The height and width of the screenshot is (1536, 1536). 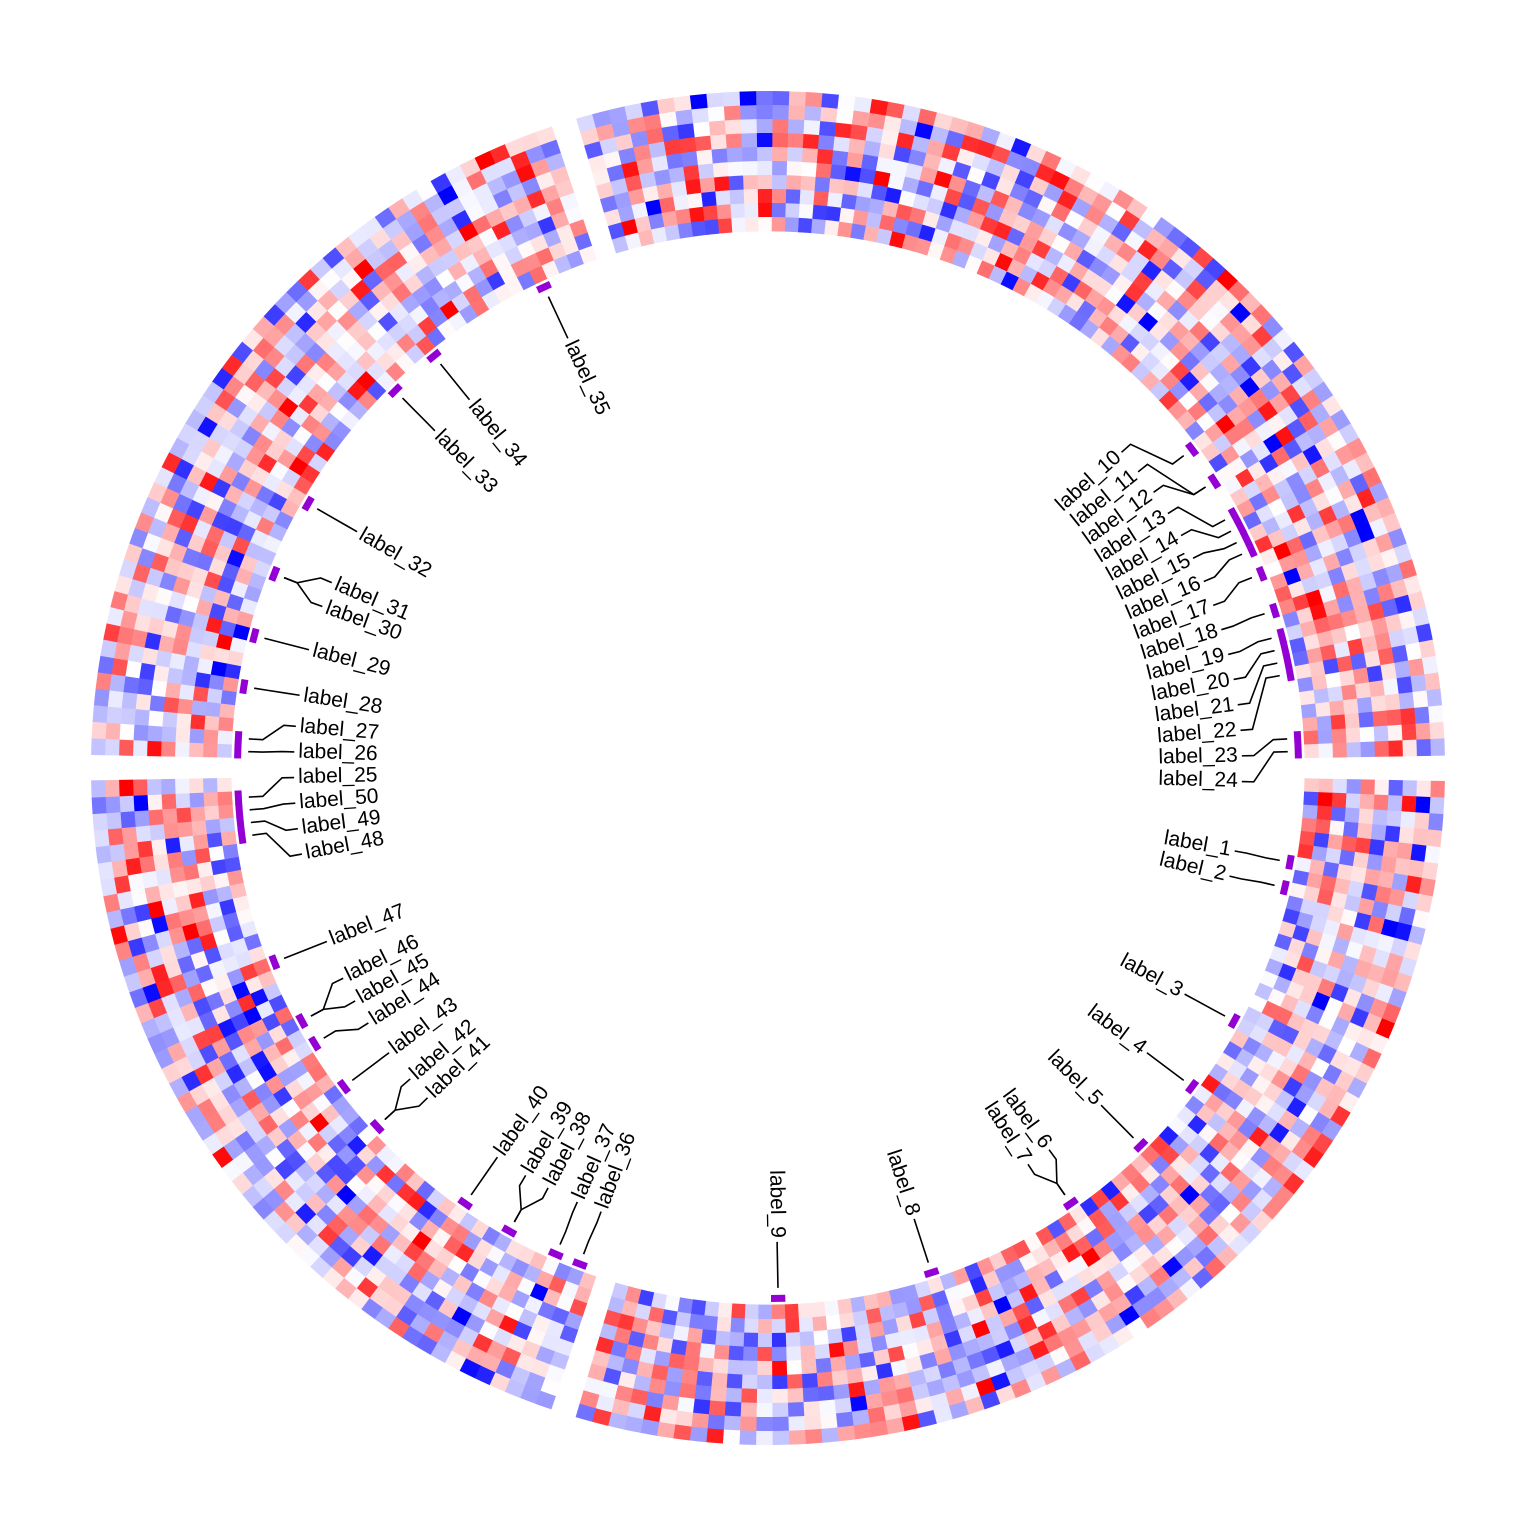 I want to click on label-text: label_26, so click(x=338, y=753).